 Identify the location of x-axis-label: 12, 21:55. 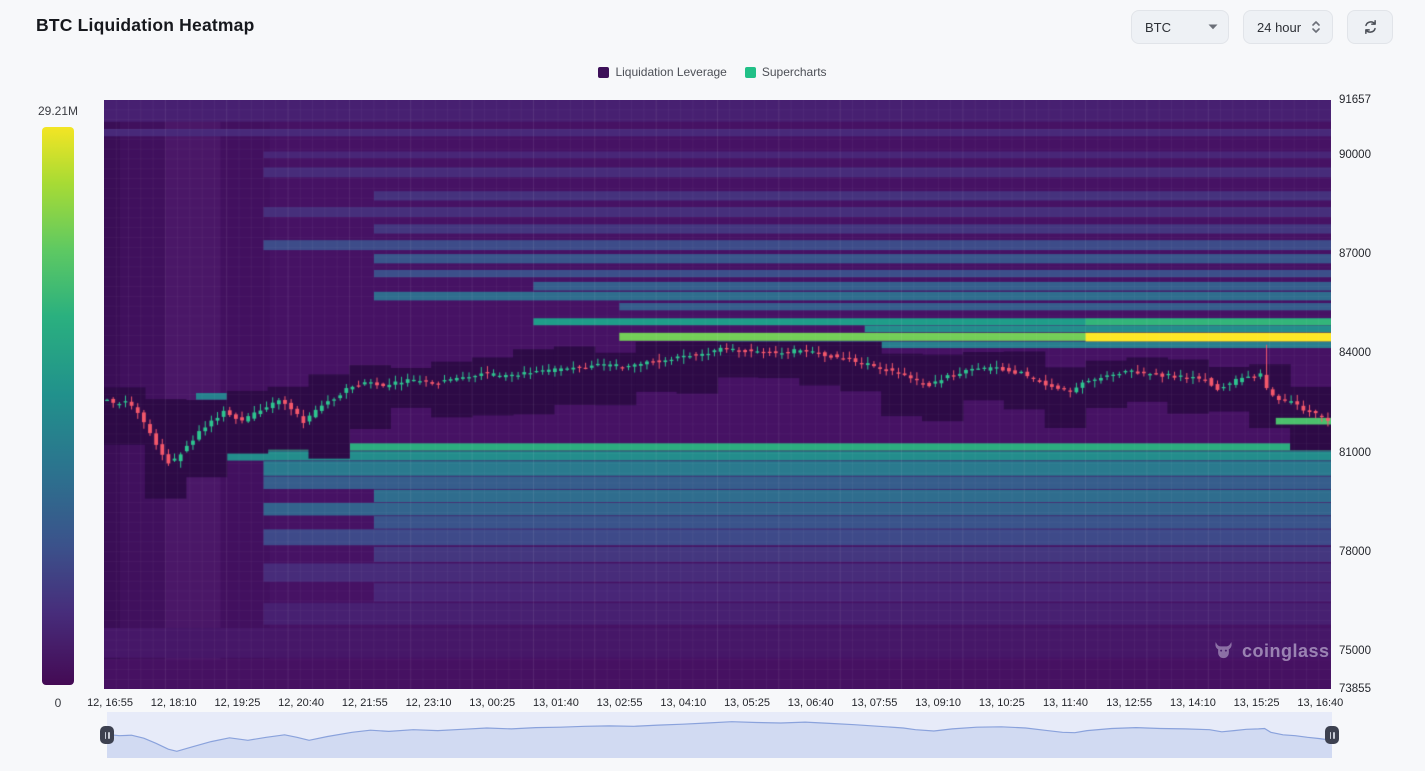
(364, 703).